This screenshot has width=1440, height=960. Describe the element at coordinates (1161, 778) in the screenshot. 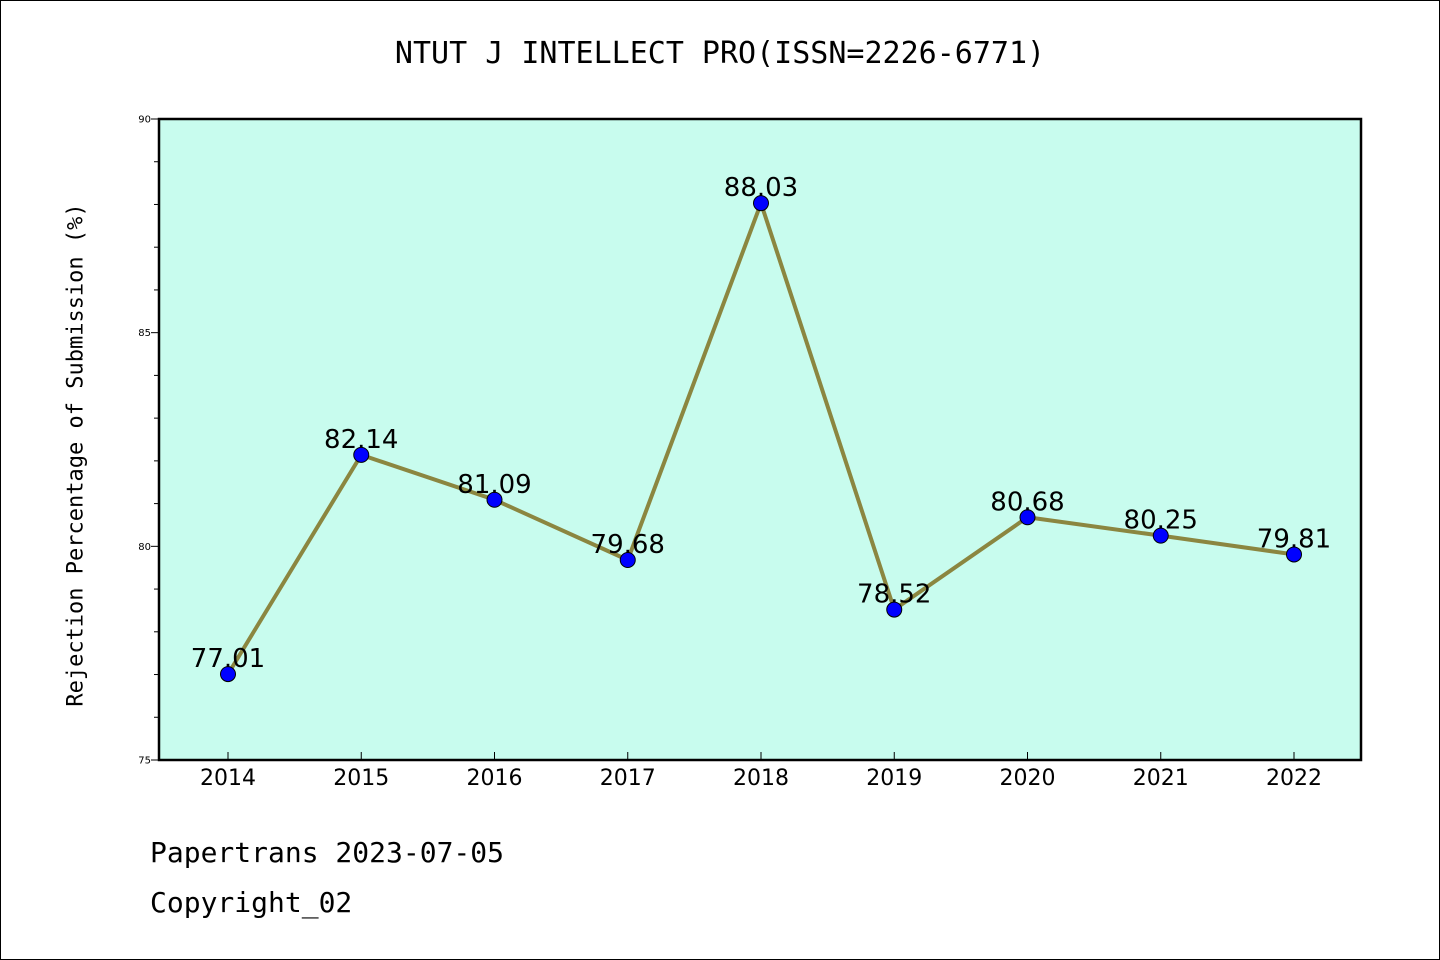

I see `x-tick-label: 2021` at that location.